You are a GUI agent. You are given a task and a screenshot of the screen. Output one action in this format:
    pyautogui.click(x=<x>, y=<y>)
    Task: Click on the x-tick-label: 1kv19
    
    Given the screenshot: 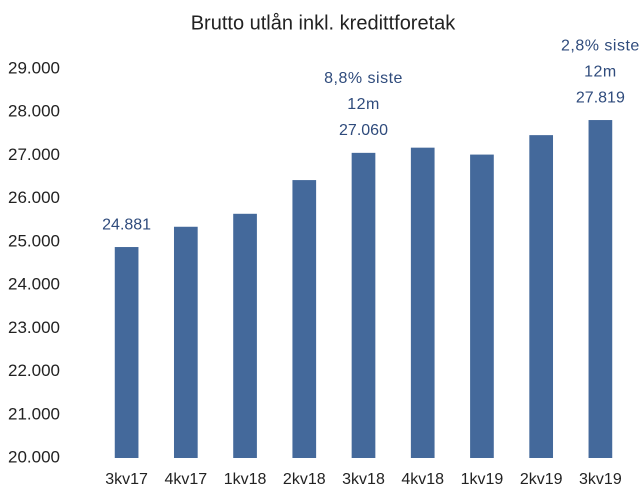 What is the action you would take?
    pyautogui.click(x=482, y=479)
    